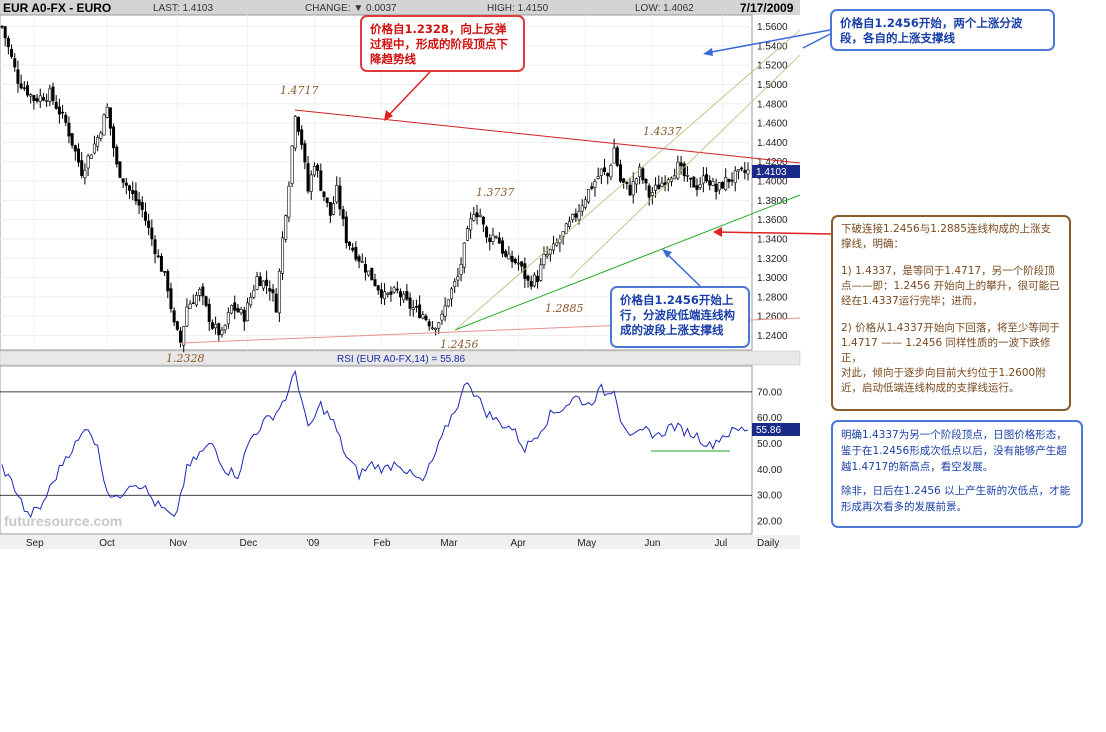 This screenshot has width=1106, height=732. What do you see at coordinates (769, 496) in the screenshot?
I see `rsi-y-tick: 30.00` at bounding box center [769, 496].